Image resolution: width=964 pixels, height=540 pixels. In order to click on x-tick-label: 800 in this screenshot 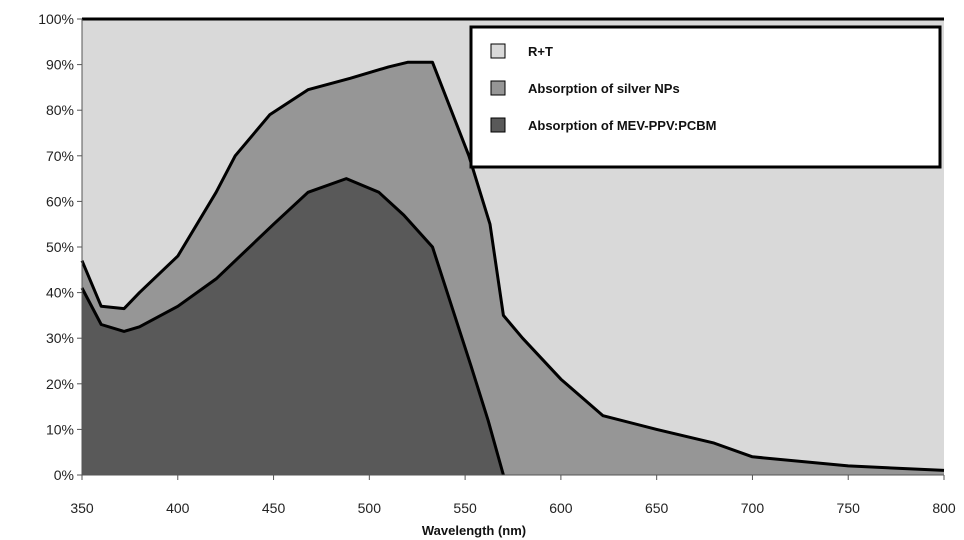, I will do `click(944, 508)`.